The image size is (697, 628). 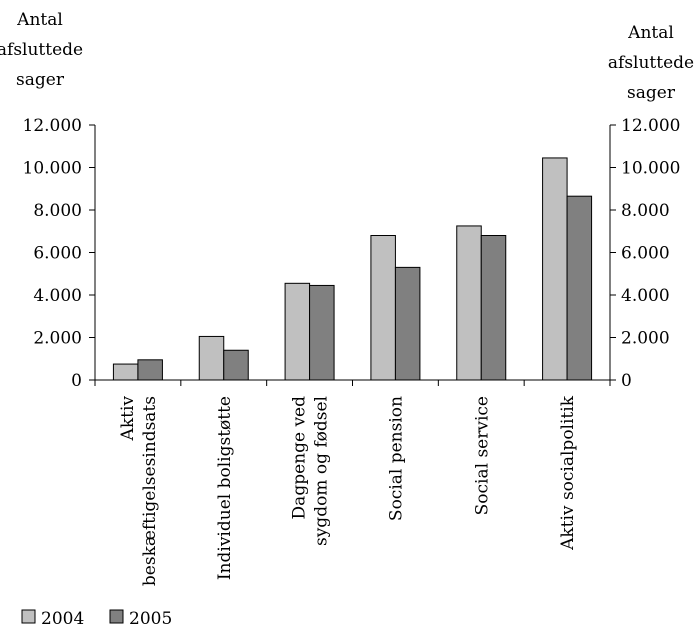 What do you see at coordinates (39, 20) in the screenshot?
I see `y-axis-title-left-line: Antal` at bounding box center [39, 20].